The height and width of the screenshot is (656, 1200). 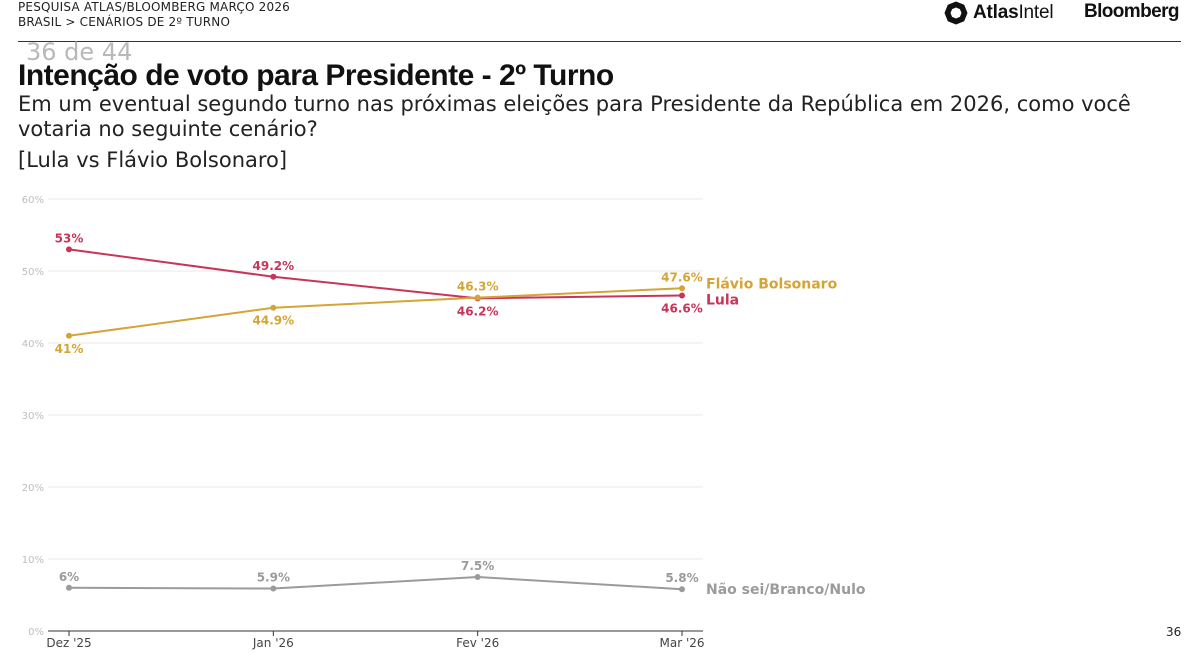 I want to click on data-label: 49.2%, so click(x=274, y=266).